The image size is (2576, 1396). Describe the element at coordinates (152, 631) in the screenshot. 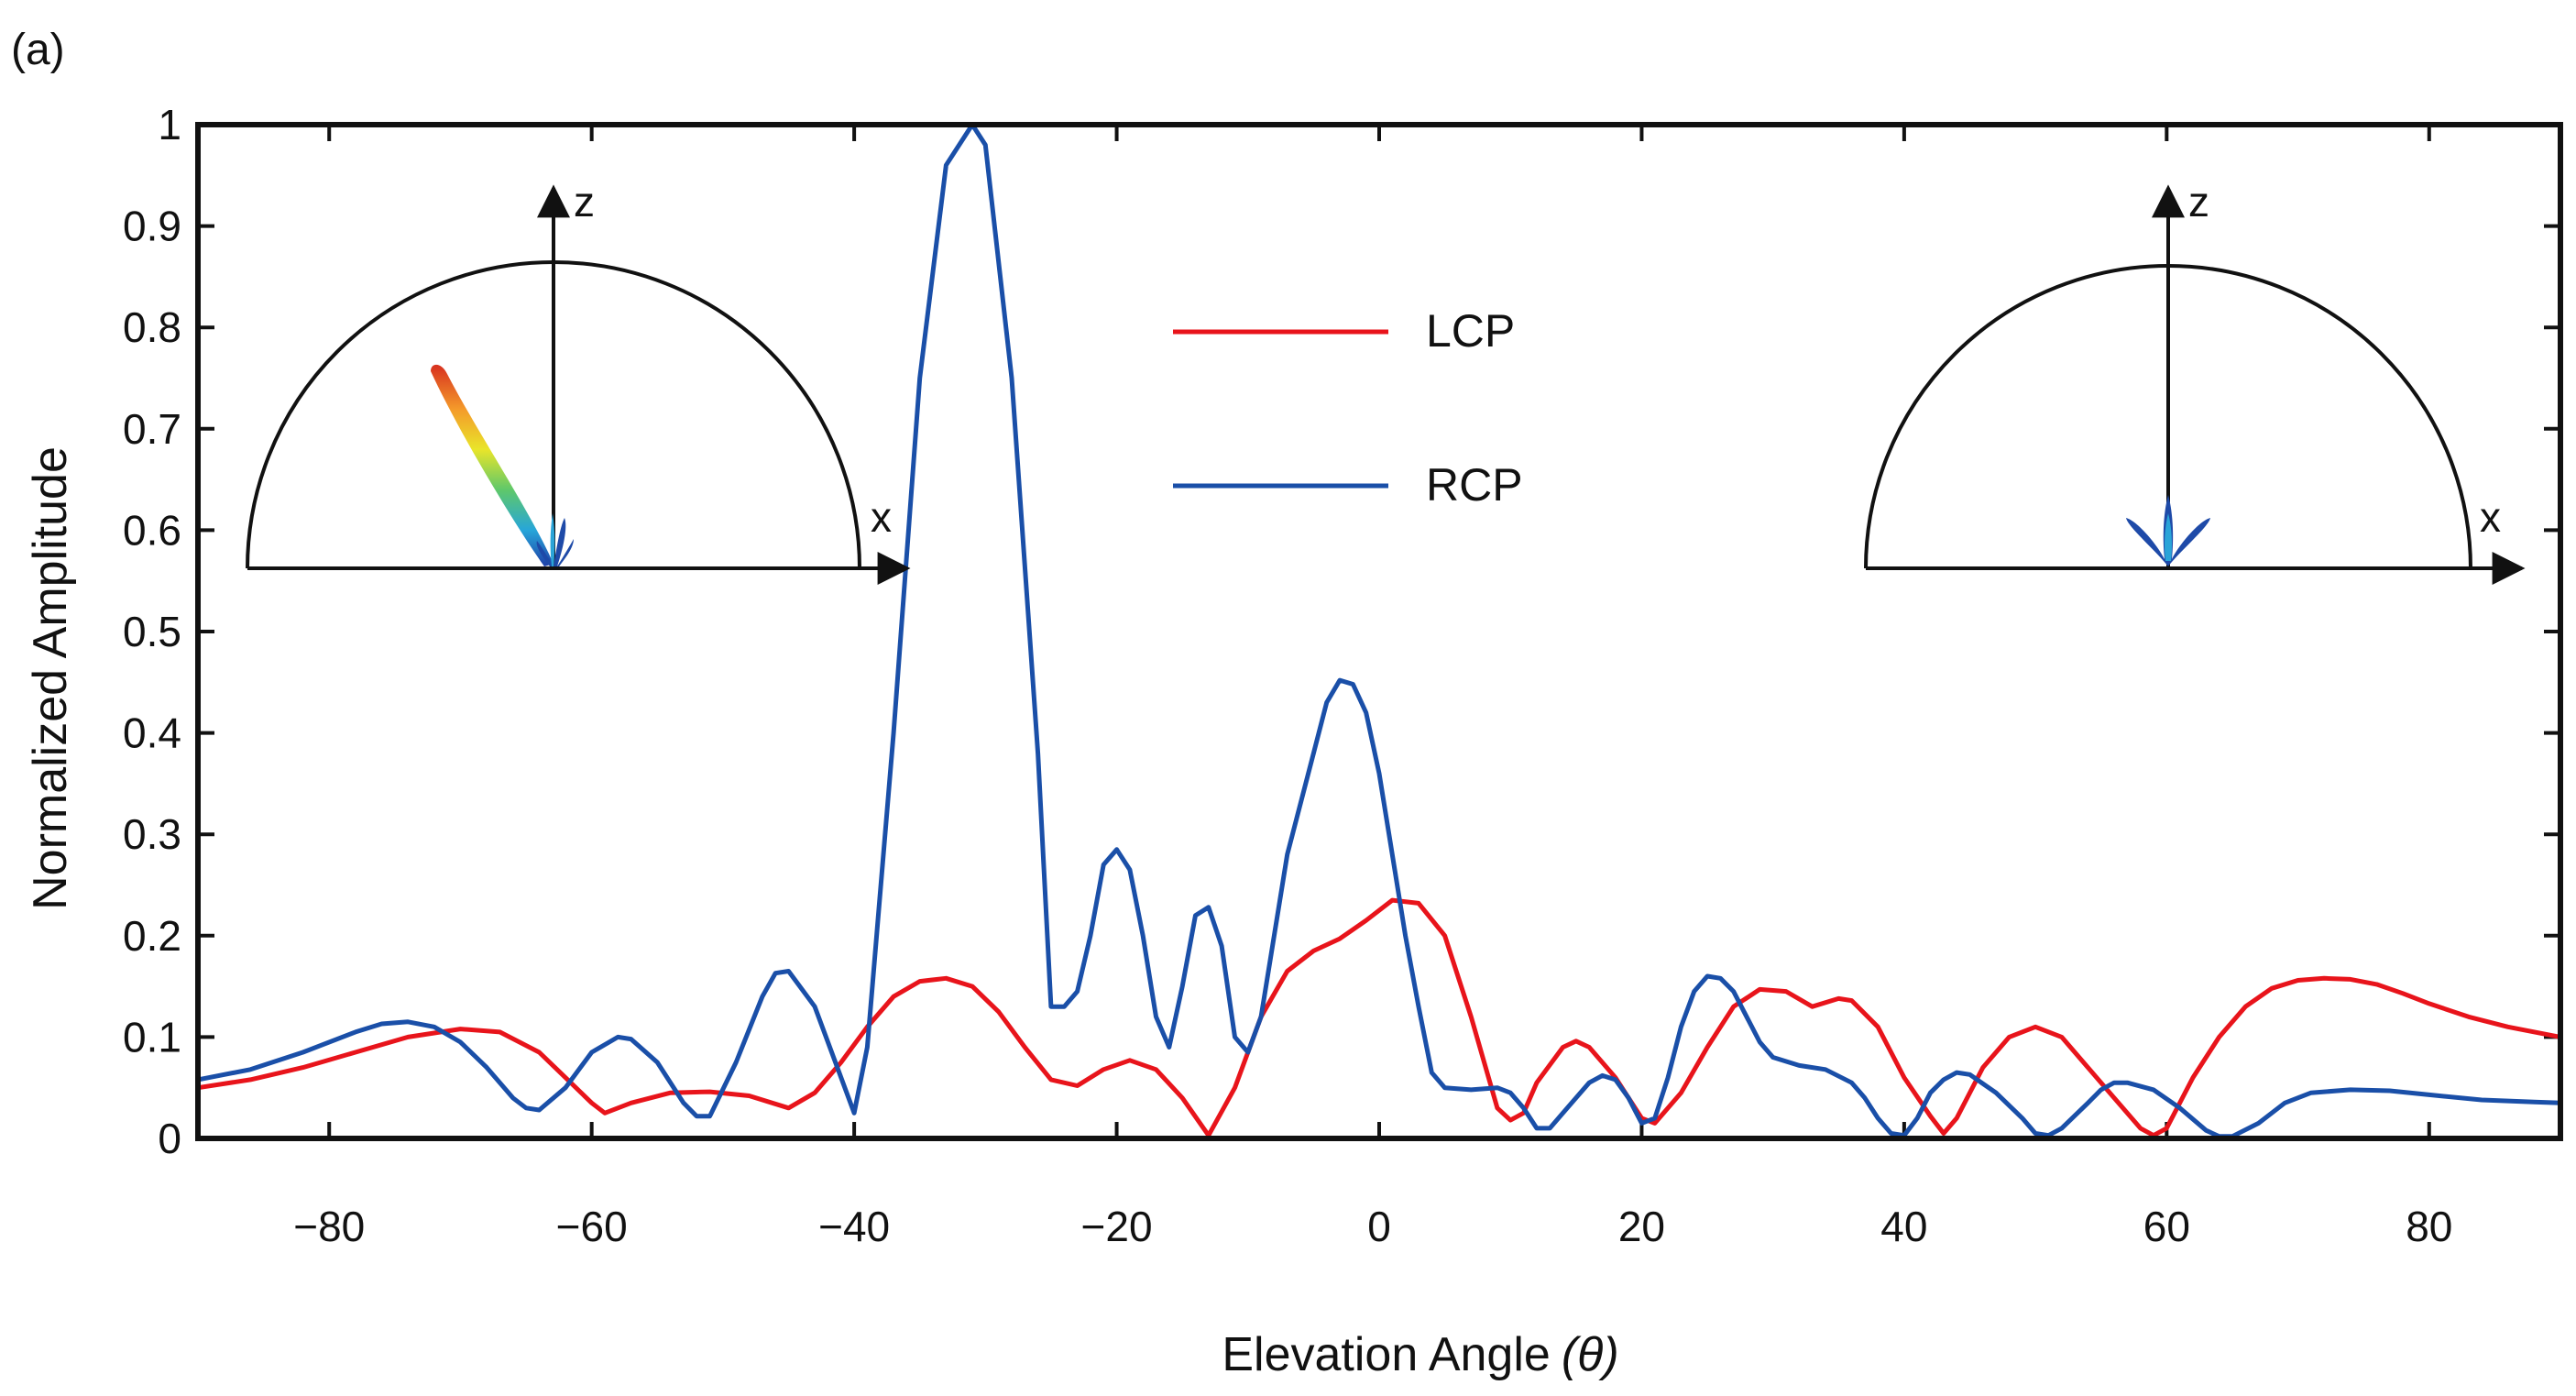

I see `y-tick-label: 0.5` at that location.